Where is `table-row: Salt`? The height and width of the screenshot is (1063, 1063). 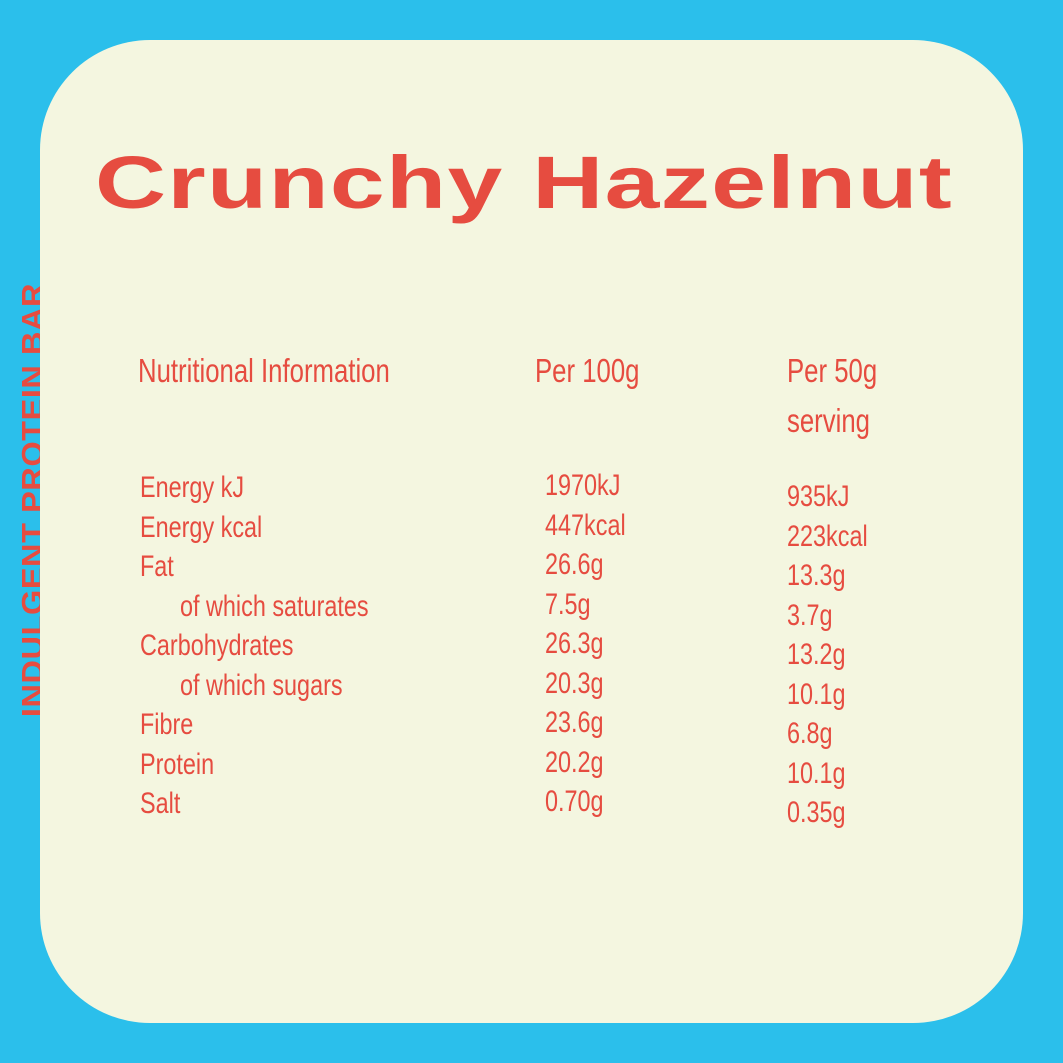 table-row: Salt is located at coordinates (281, 804).